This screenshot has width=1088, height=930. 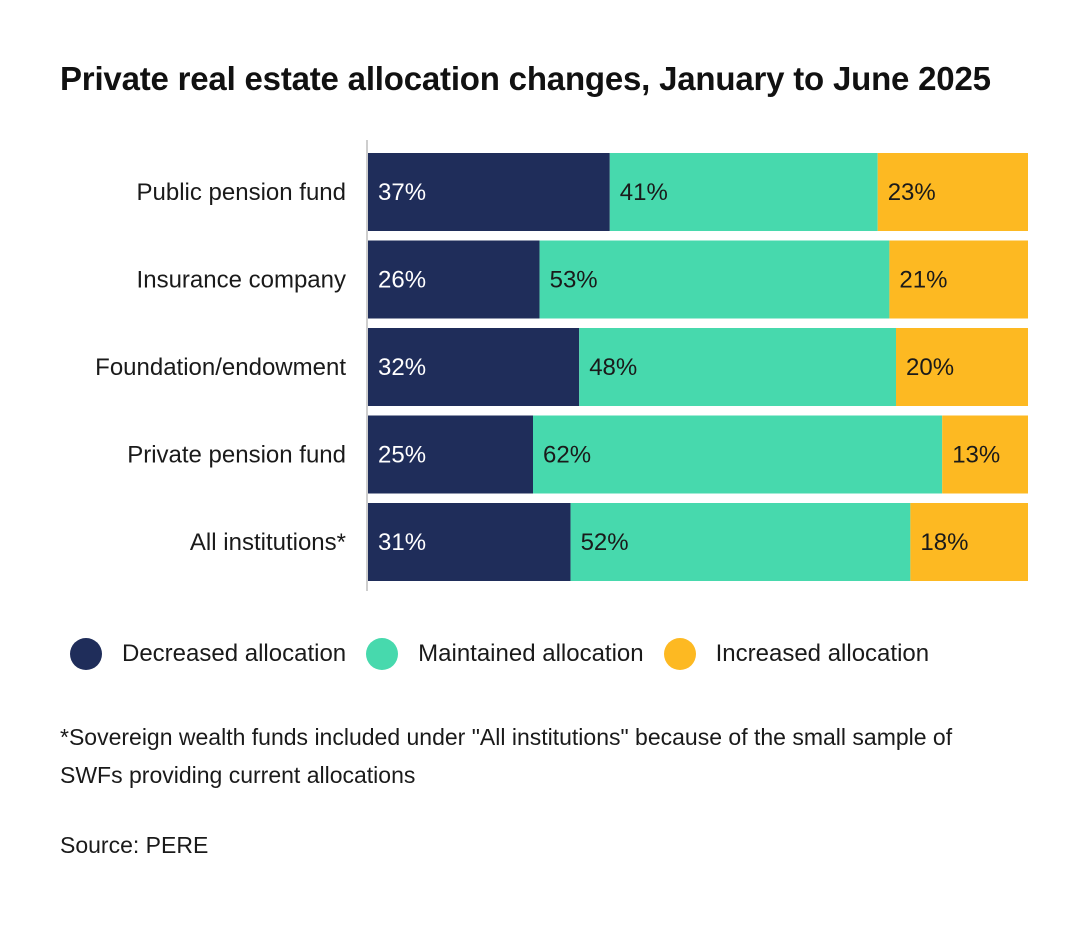 I want to click on category-label: All institutions*, so click(x=268, y=542).